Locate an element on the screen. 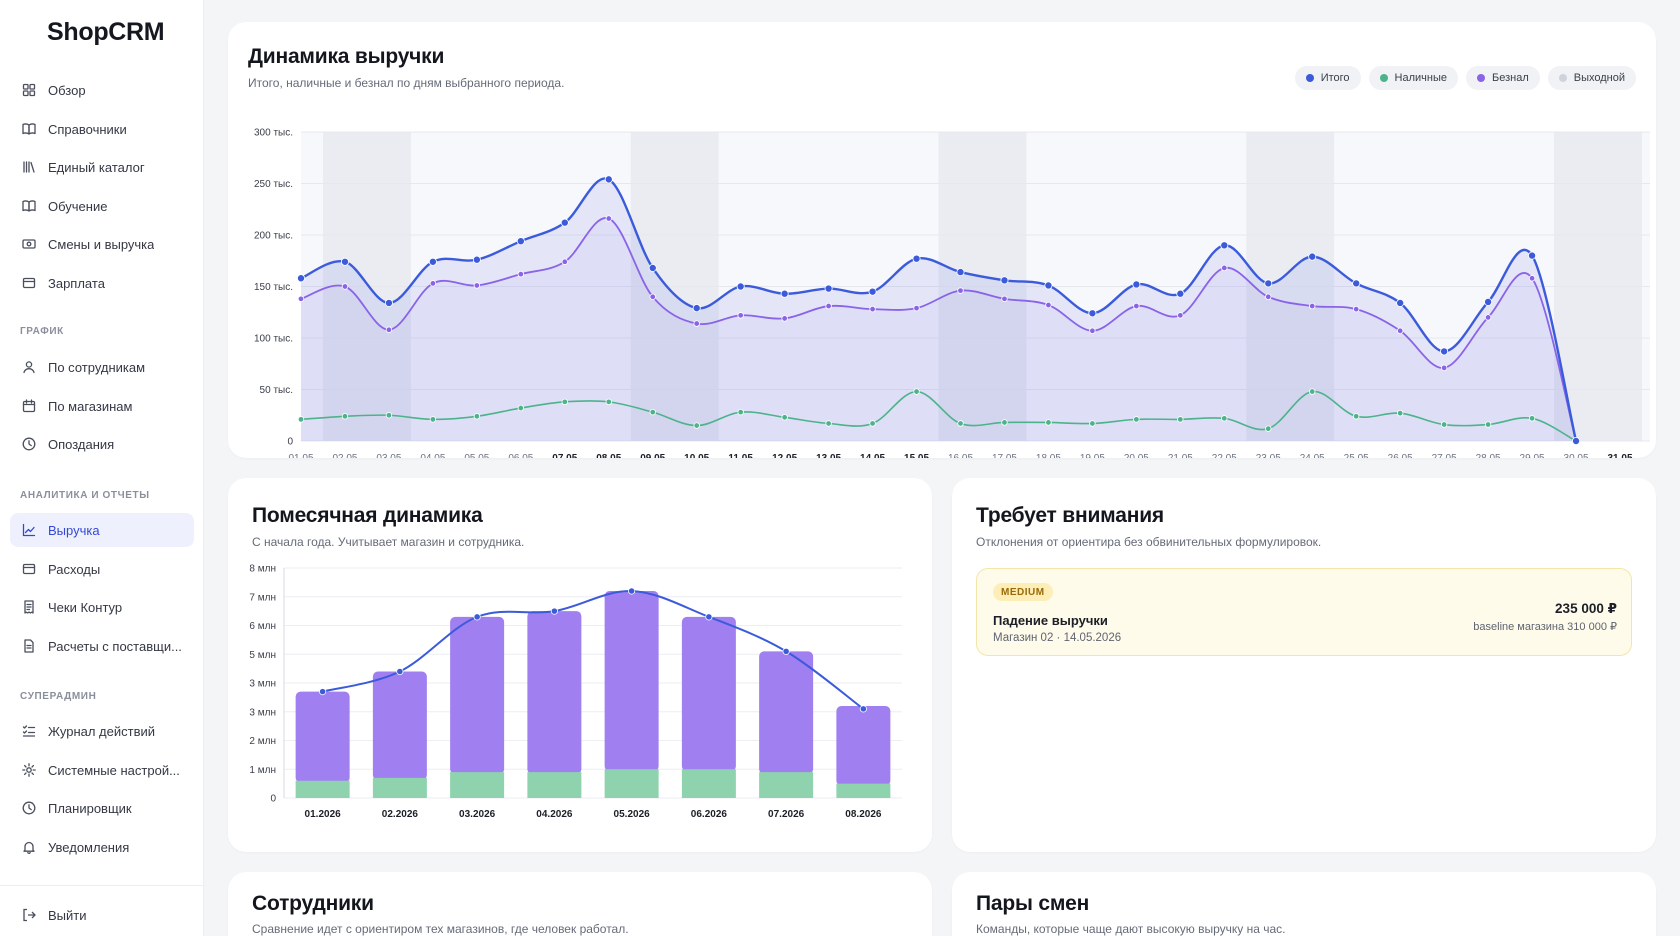  nav-item-label: Обучение is located at coordinates (78, 206).